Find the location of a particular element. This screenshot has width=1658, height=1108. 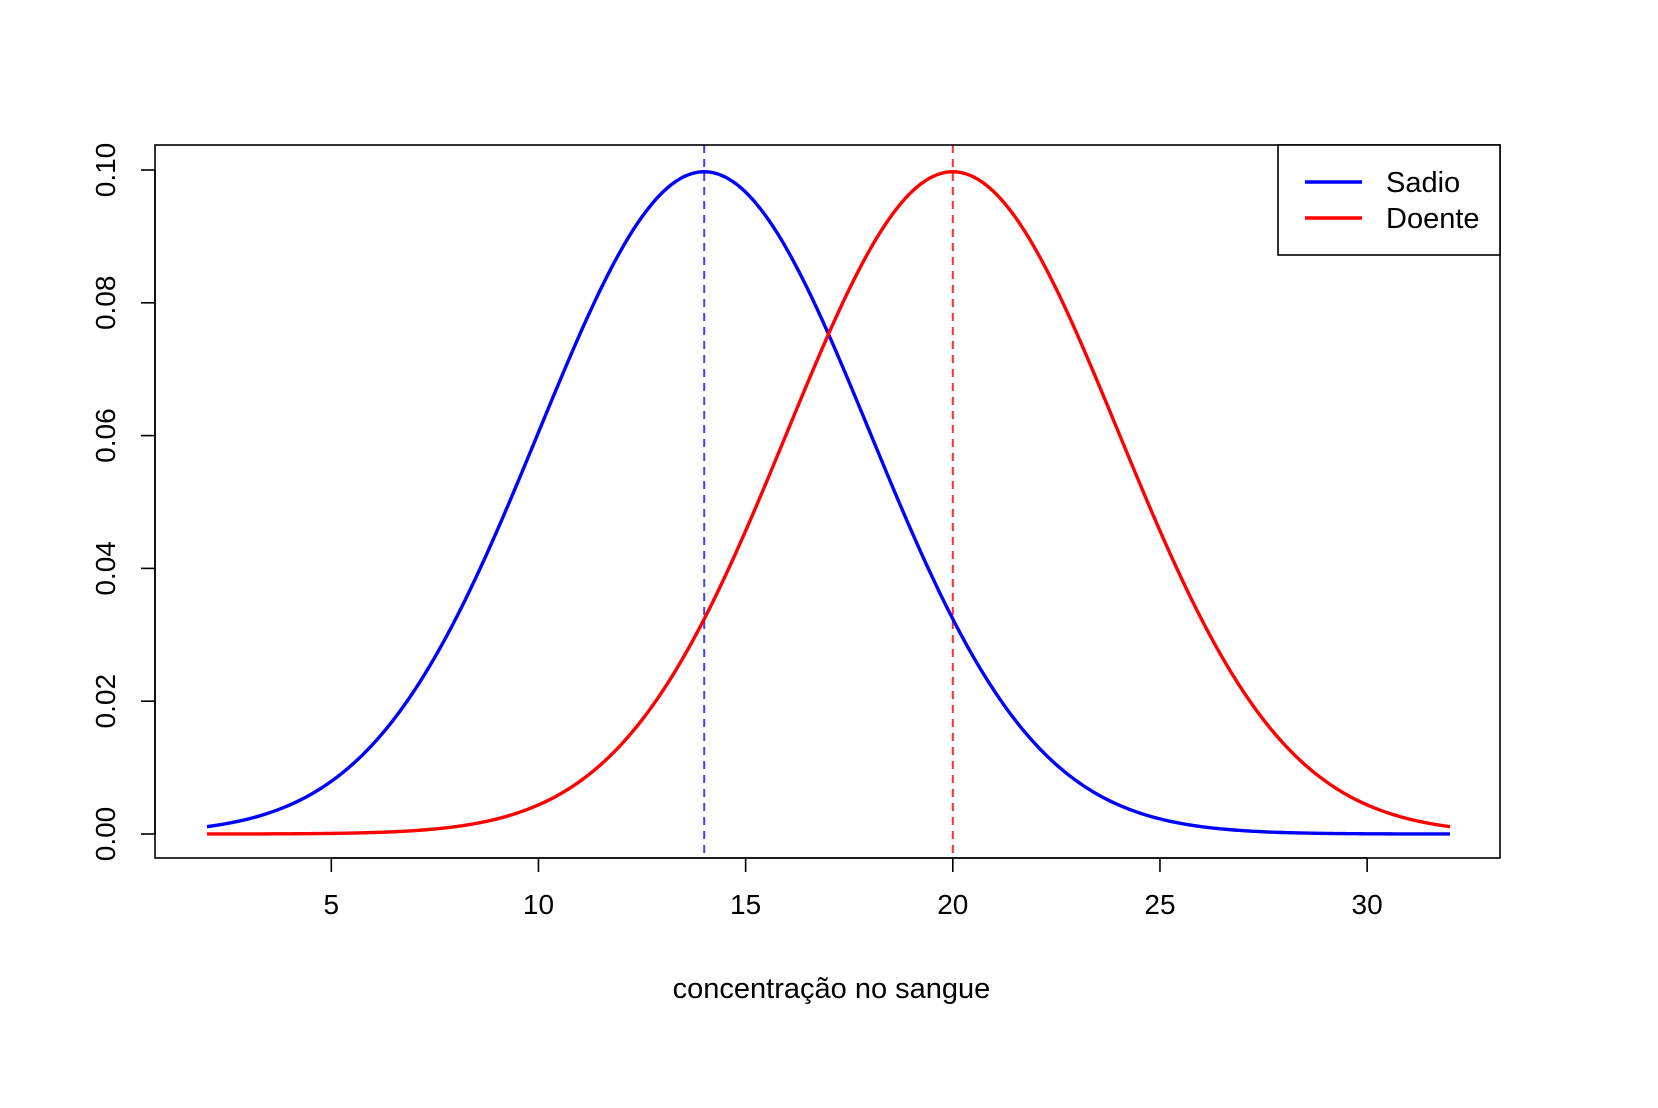

x-tick-label: 15 is located at coordinates (745, 904).